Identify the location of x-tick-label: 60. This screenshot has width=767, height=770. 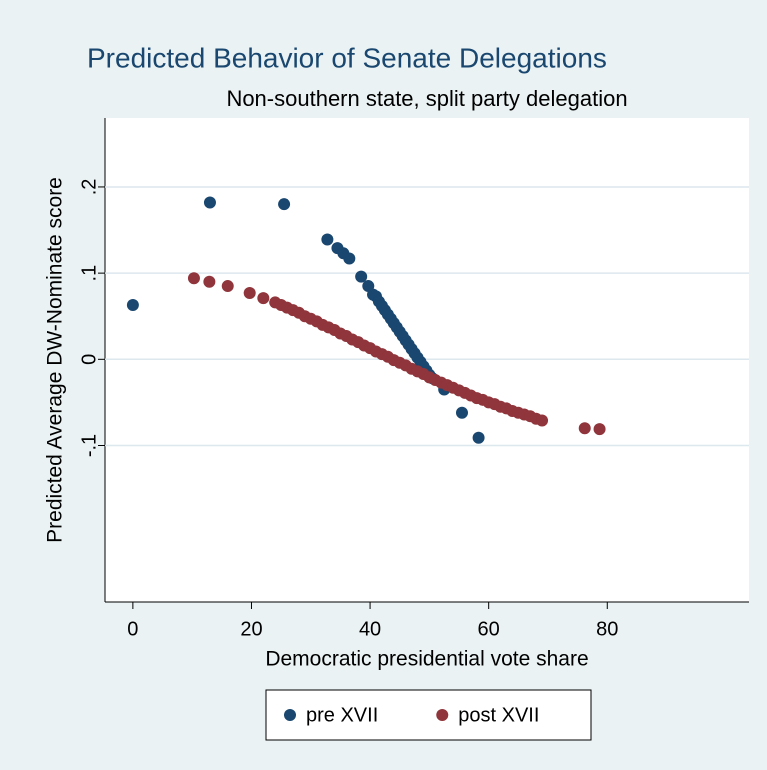
(489, 629).